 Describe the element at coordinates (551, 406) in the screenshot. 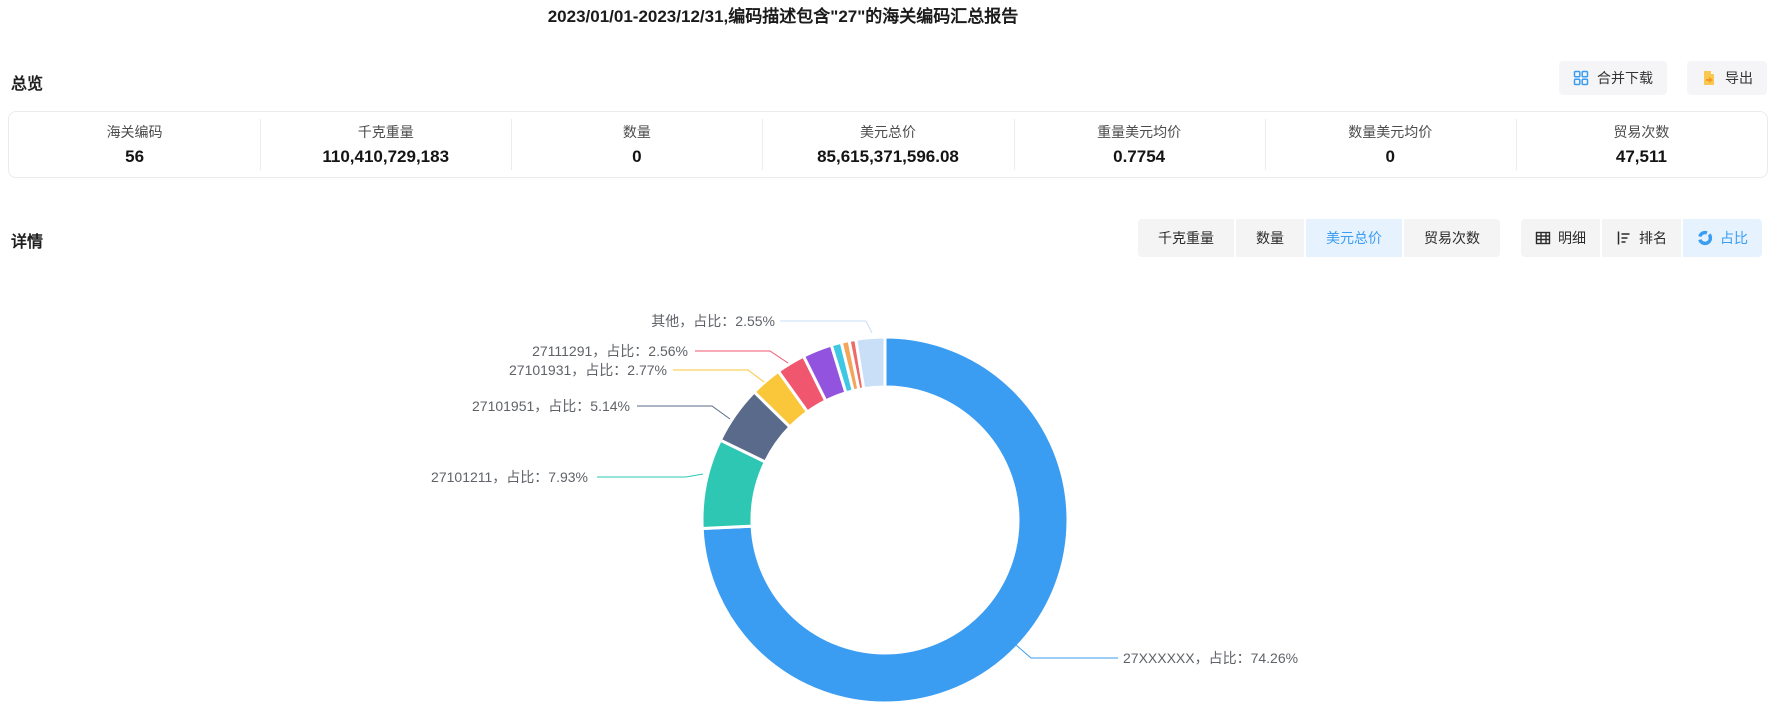

I see `slice-label-27101951: 27101951，占比：5.14%` at that location.